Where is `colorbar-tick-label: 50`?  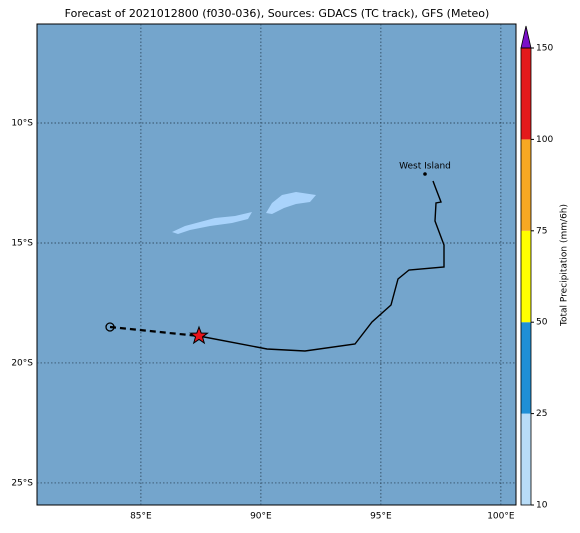
colorbar-tick-label: 50 is located at coordinates (542, 323).